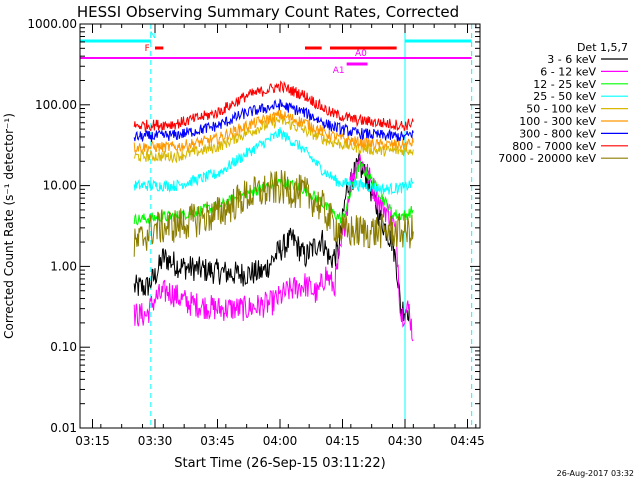 The image size is (640, 480). What do you see at coordinates (564, 96) in the screenshot?
I see `legend-label-3: 25 - 50 keV` at bounding box center [564, 96].